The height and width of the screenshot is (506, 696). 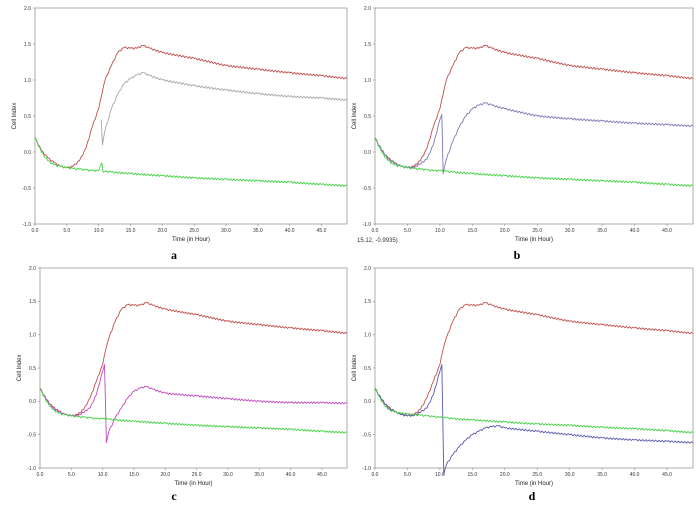 What do you see at coordinates (517, 255) in the screenshot?
I see `panel-letter-b: b` at bounding box center [517, 255].